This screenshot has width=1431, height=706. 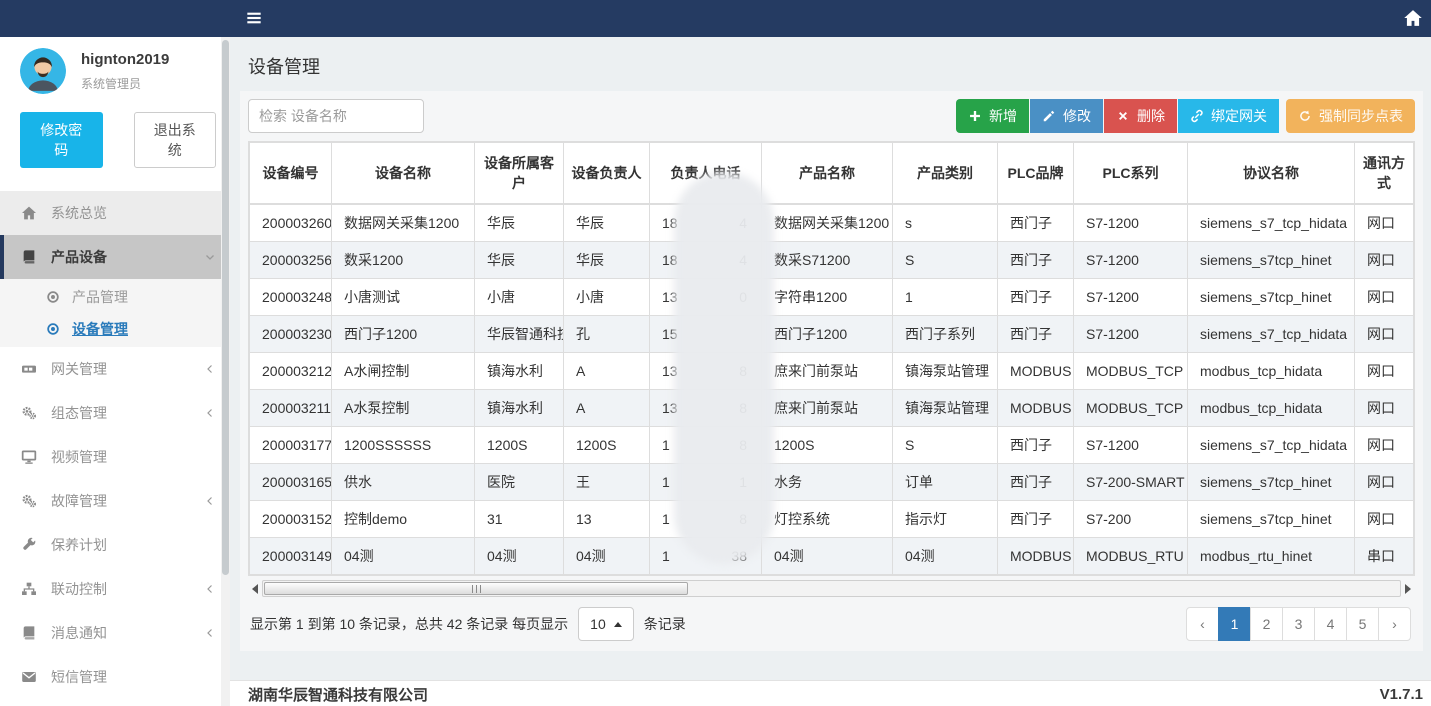 I want to click on phone-left-fragment: 18, so click(x=670, y=260).